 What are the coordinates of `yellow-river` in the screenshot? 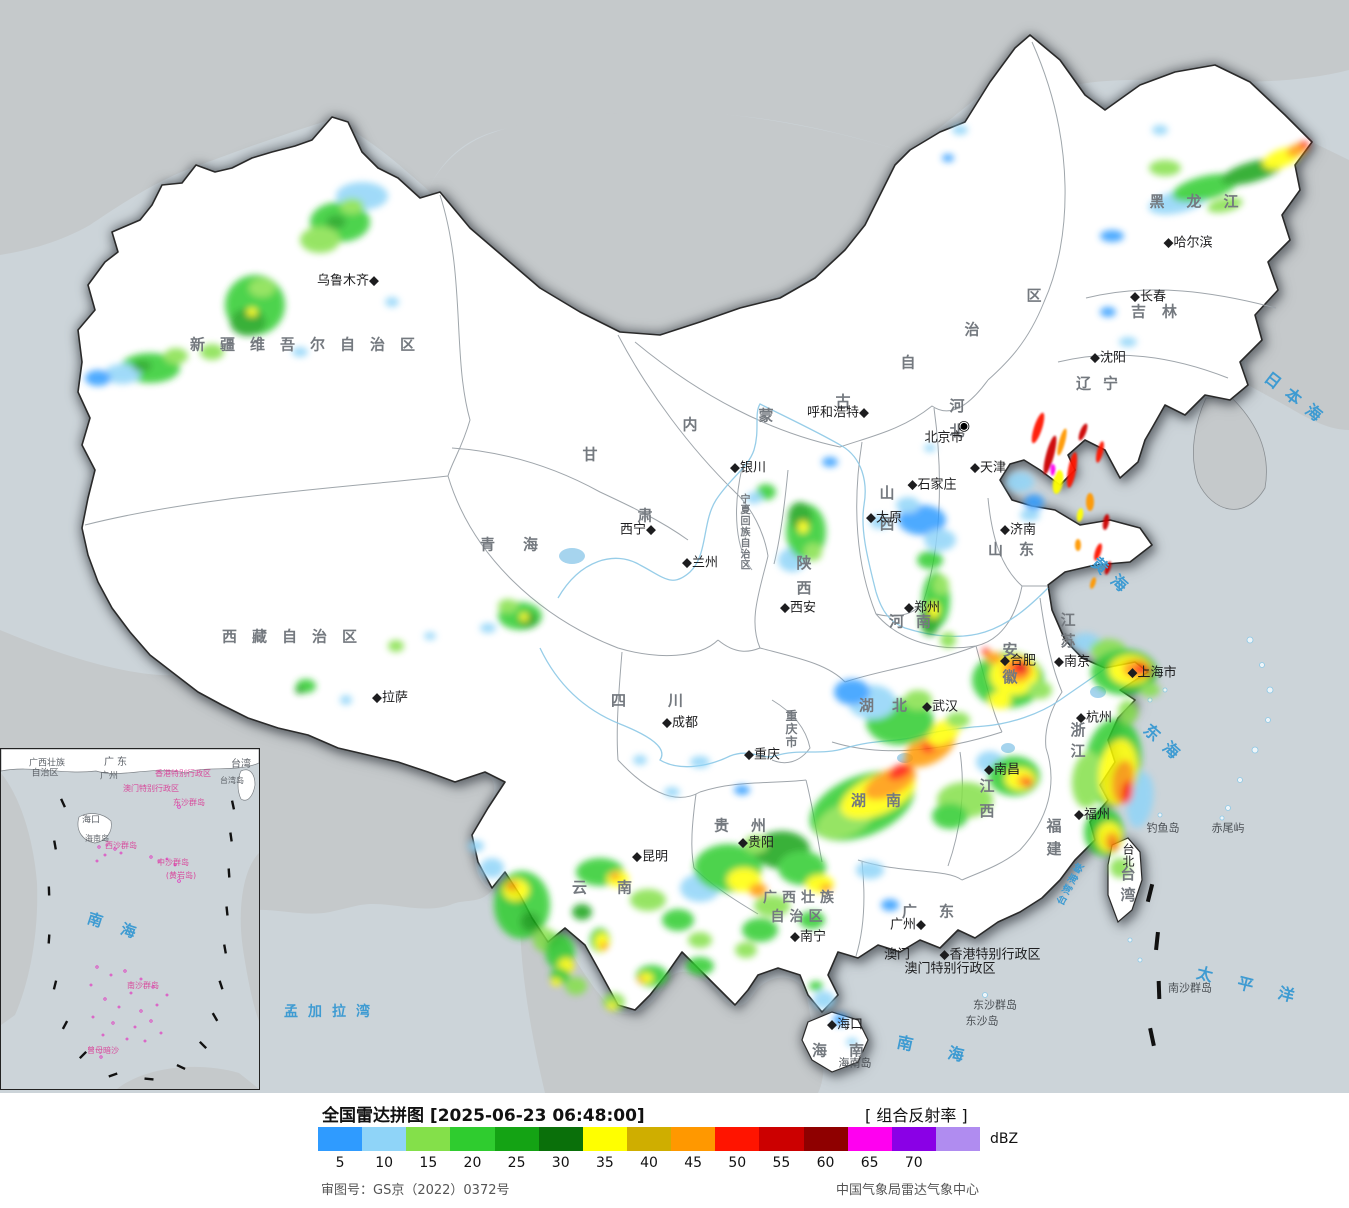 It's located at (803, 520).